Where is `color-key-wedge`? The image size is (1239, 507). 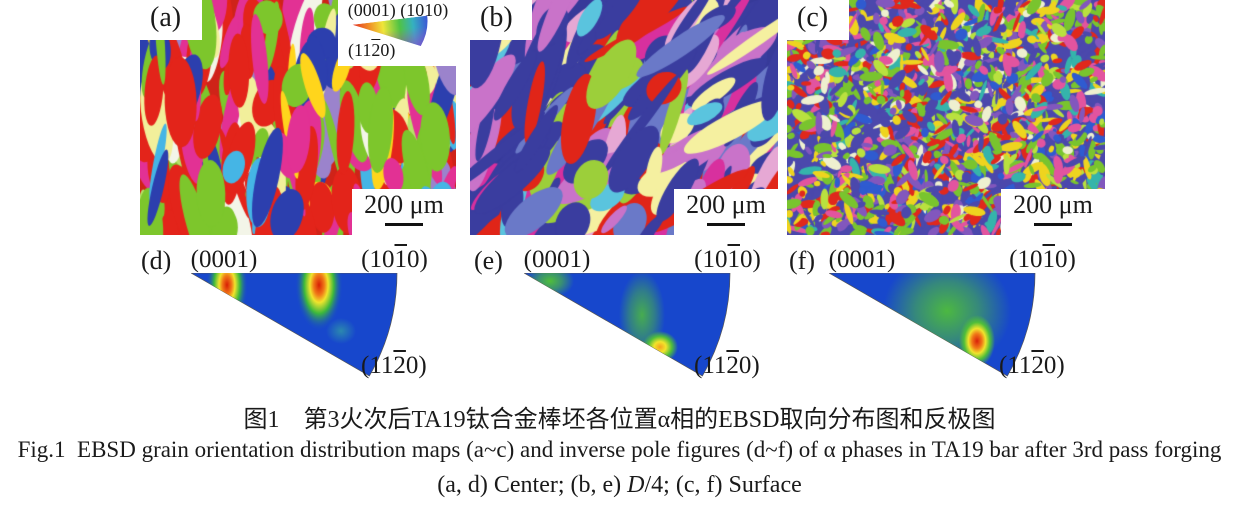
color-key-wedge is located at coordinates (390, 31).